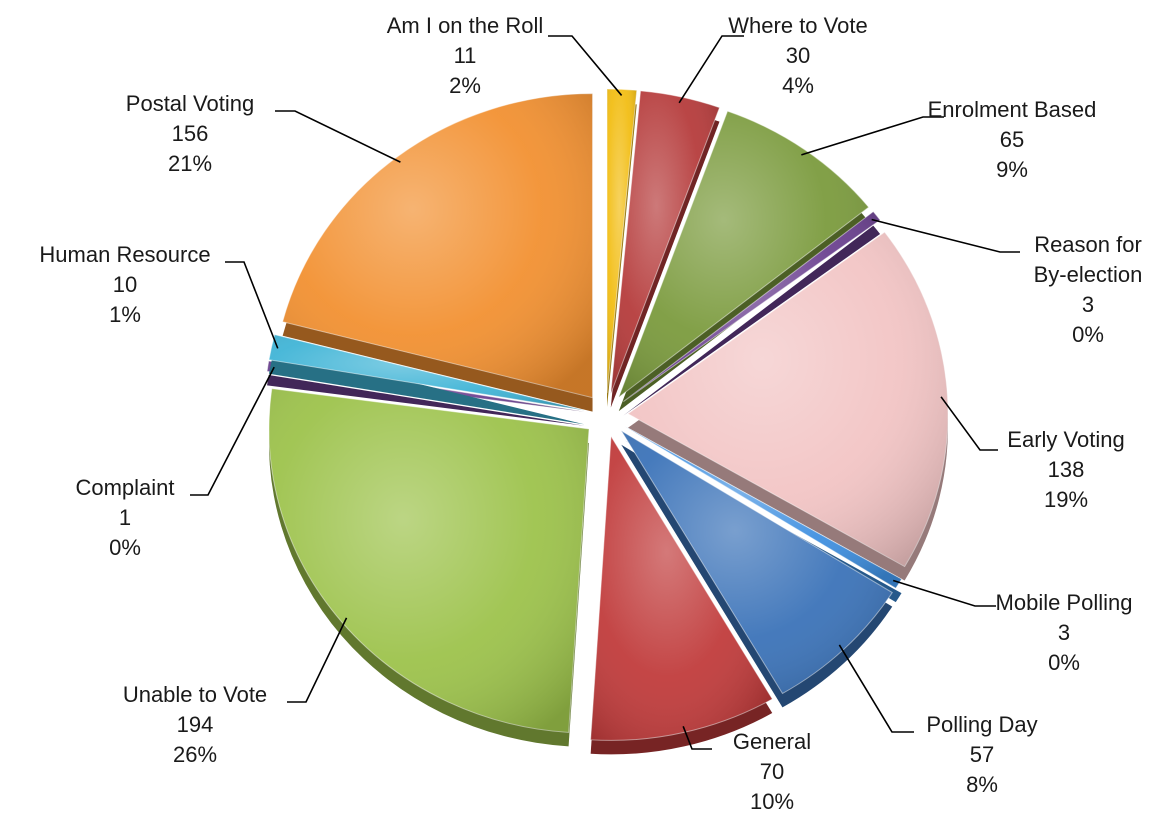 This screenshot has height=817, width=1168. I want to click on pie-slice-enrolment-based, so click(743, 261).